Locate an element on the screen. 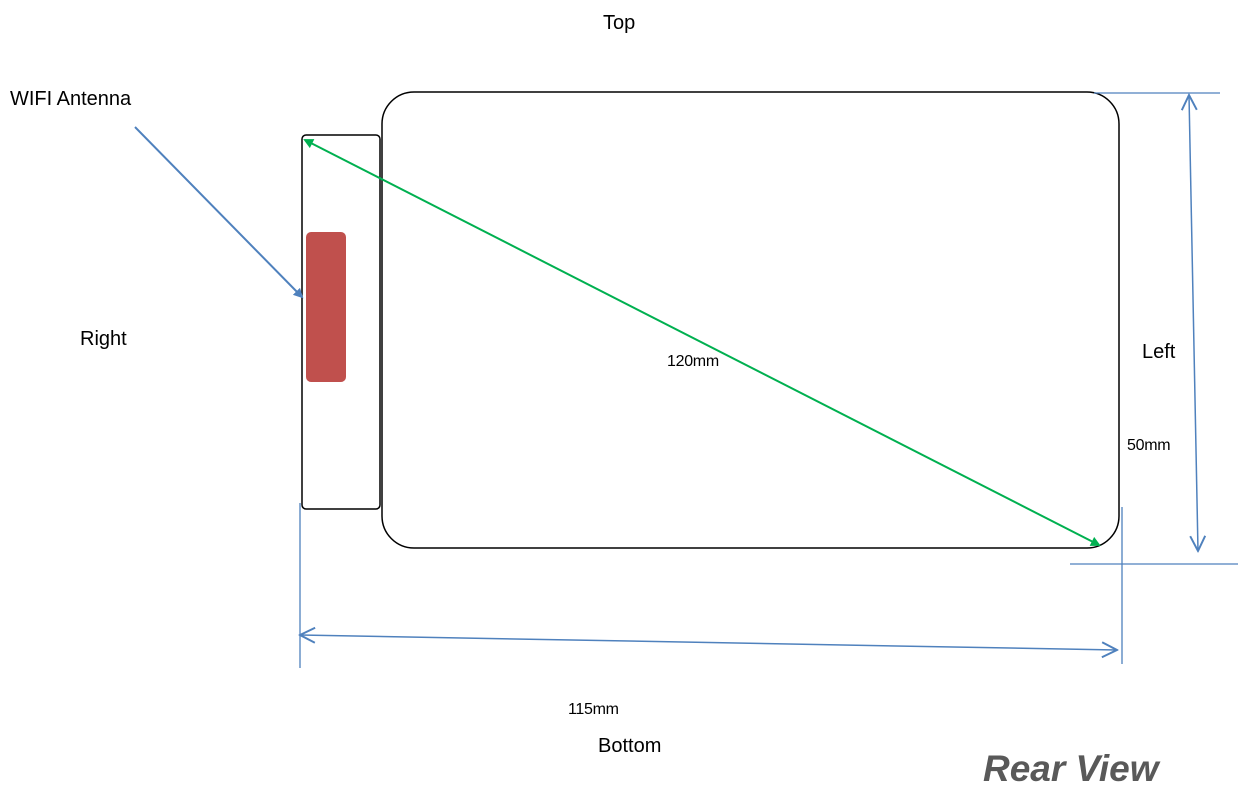 Image resolution: width=1245 pixels, height=790 pixels. antenna-pointer-arrow is located at coordinates (219, 212).